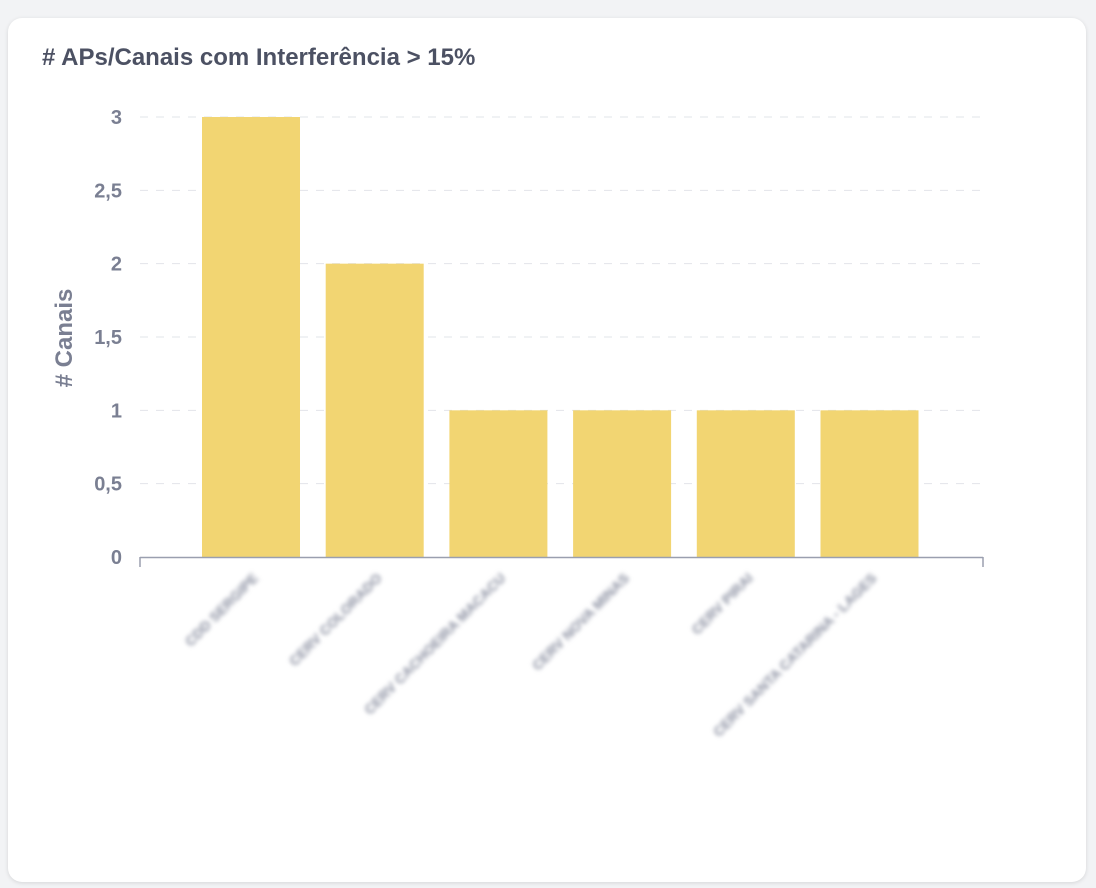 The image size is (1096, 888). I want to click on y-axis-title: # Canais, so click(64, 338).